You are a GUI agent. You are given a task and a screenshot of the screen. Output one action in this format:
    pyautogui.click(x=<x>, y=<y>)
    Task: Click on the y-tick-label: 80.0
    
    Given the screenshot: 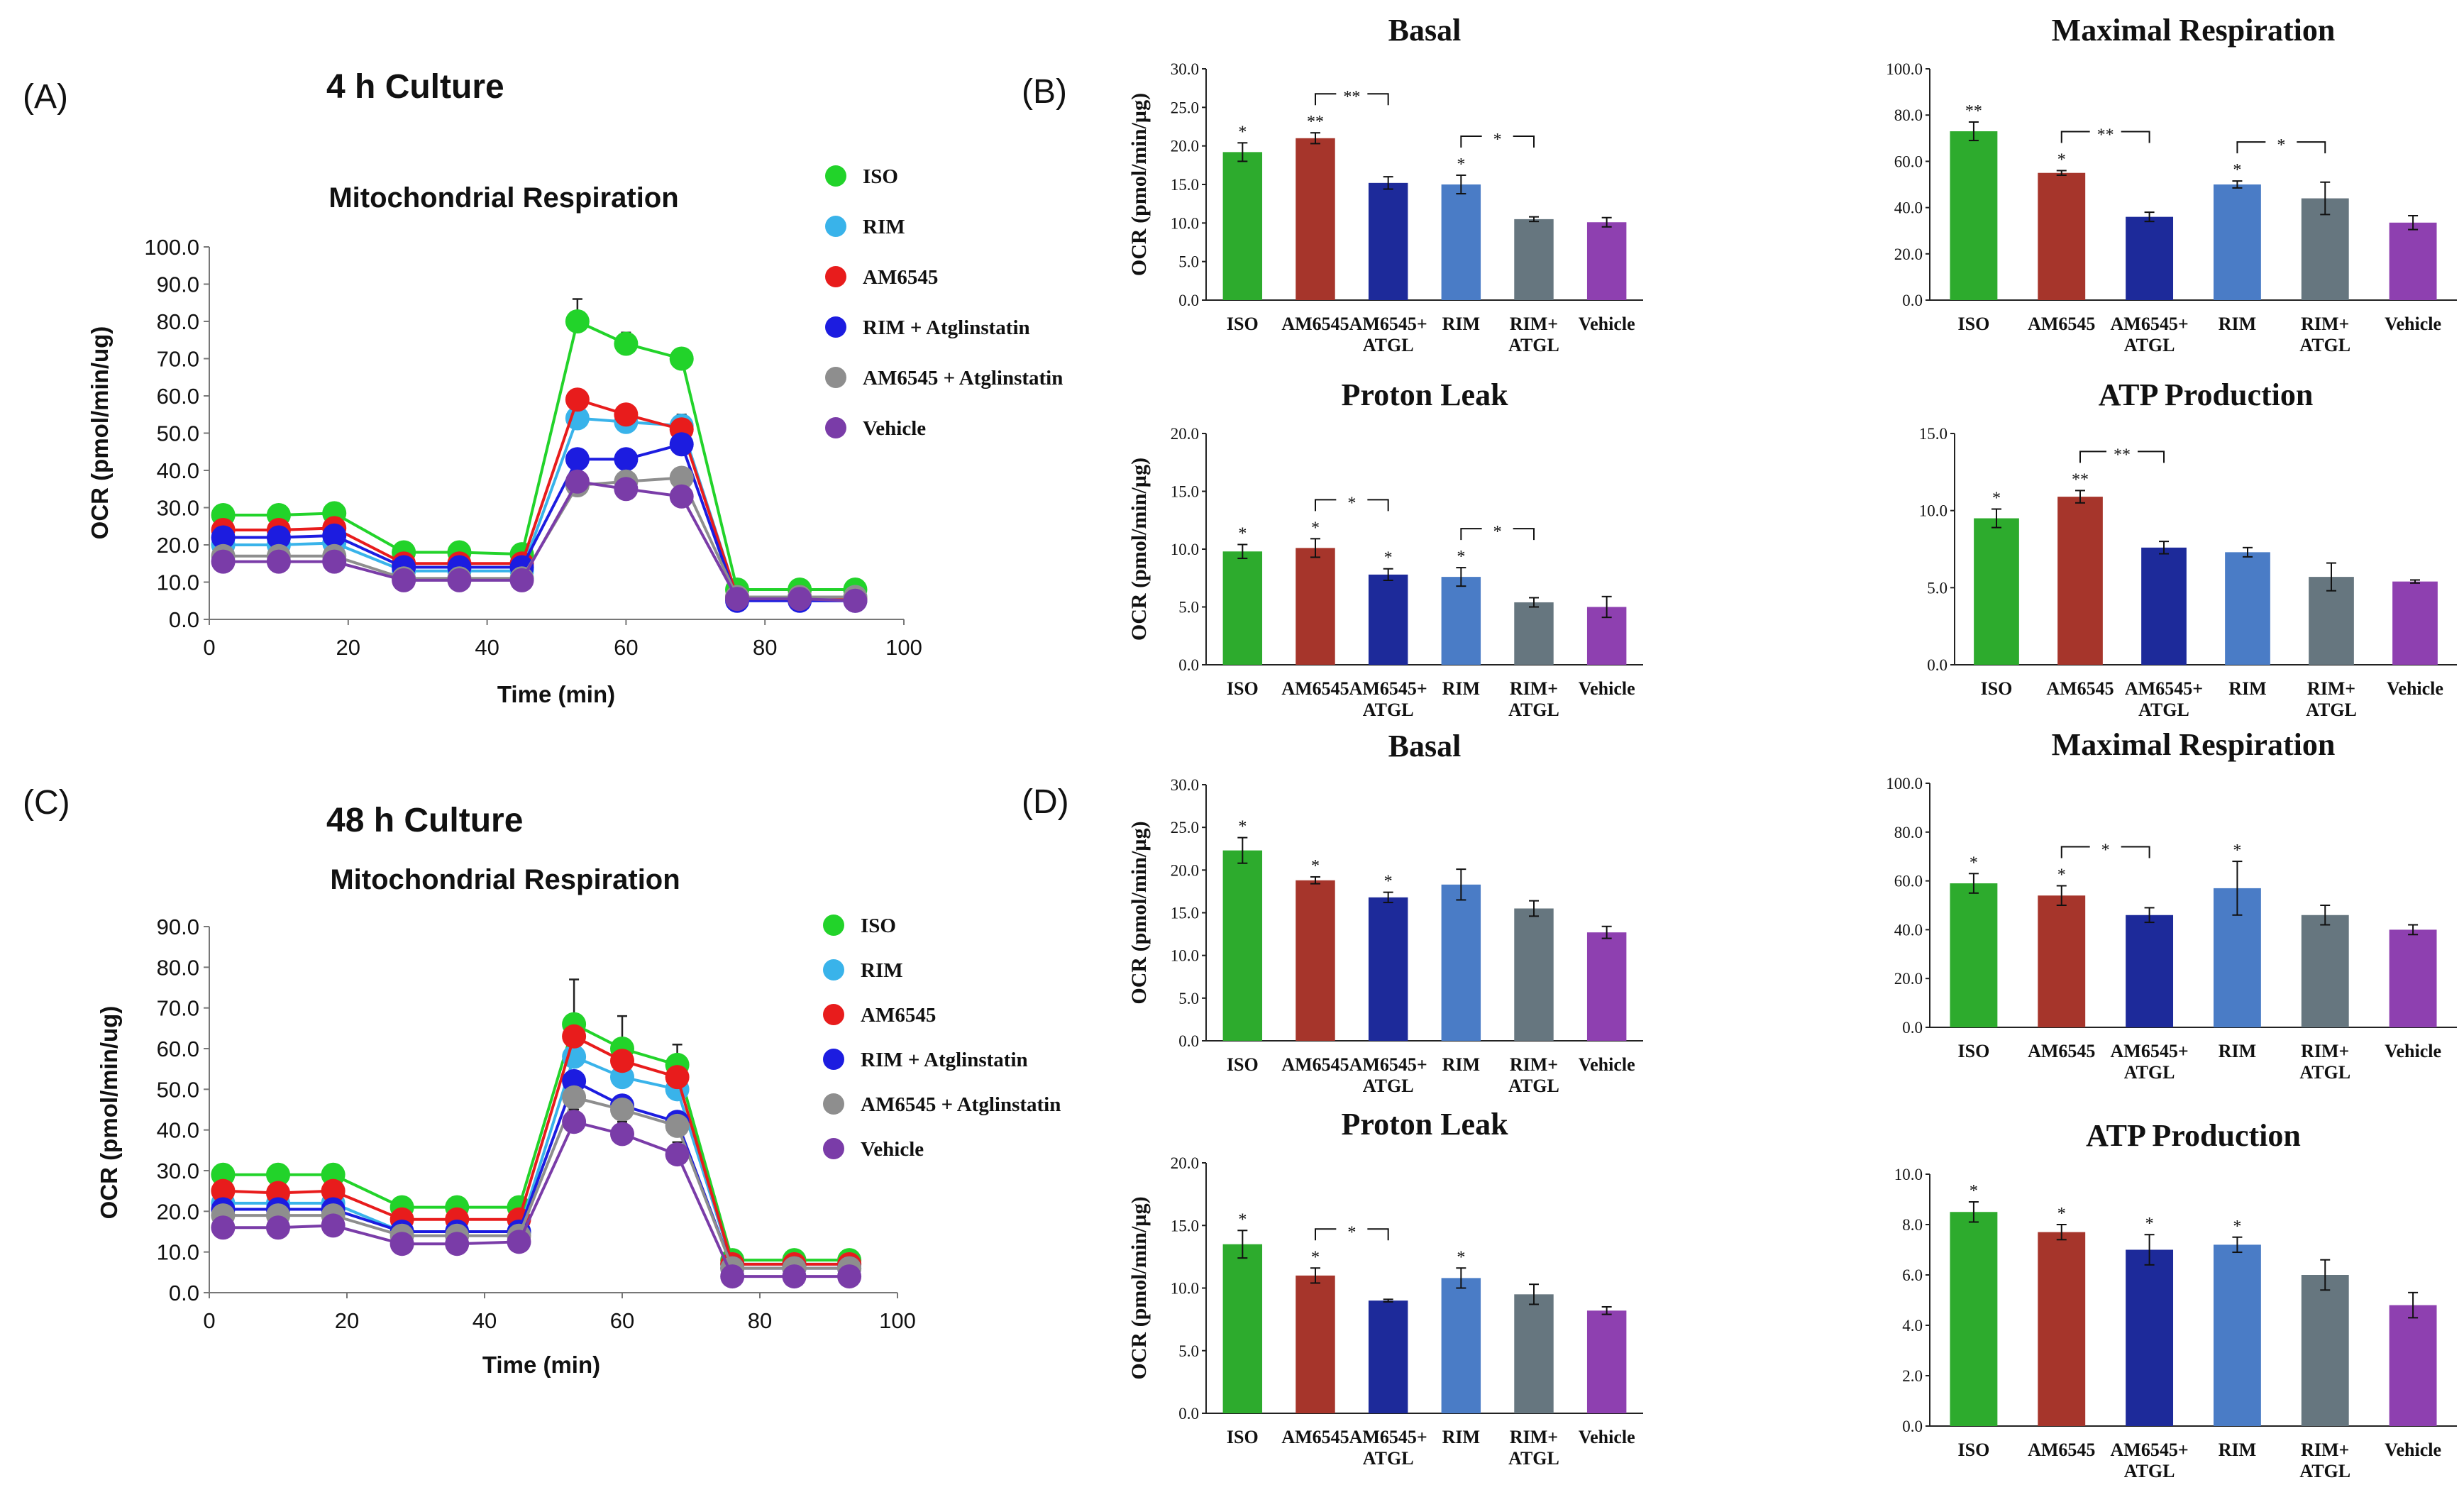 What is the action you would take?
    pyautogui.click(x=1908, y=833)
    